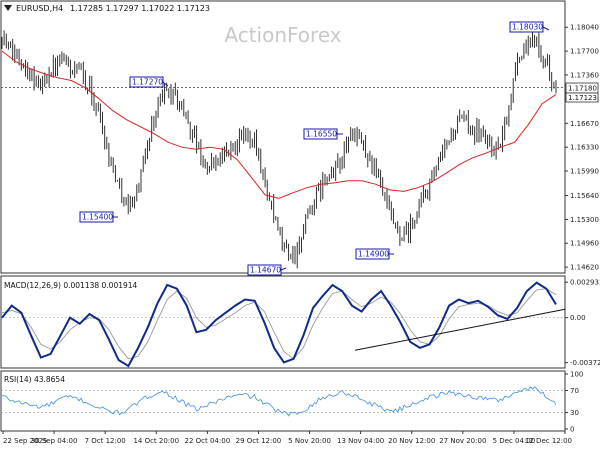  What do you see at coordinates (282, 35) in the screenshot?
I see `watermark: ActionForex` at bounding box center [282, 35].